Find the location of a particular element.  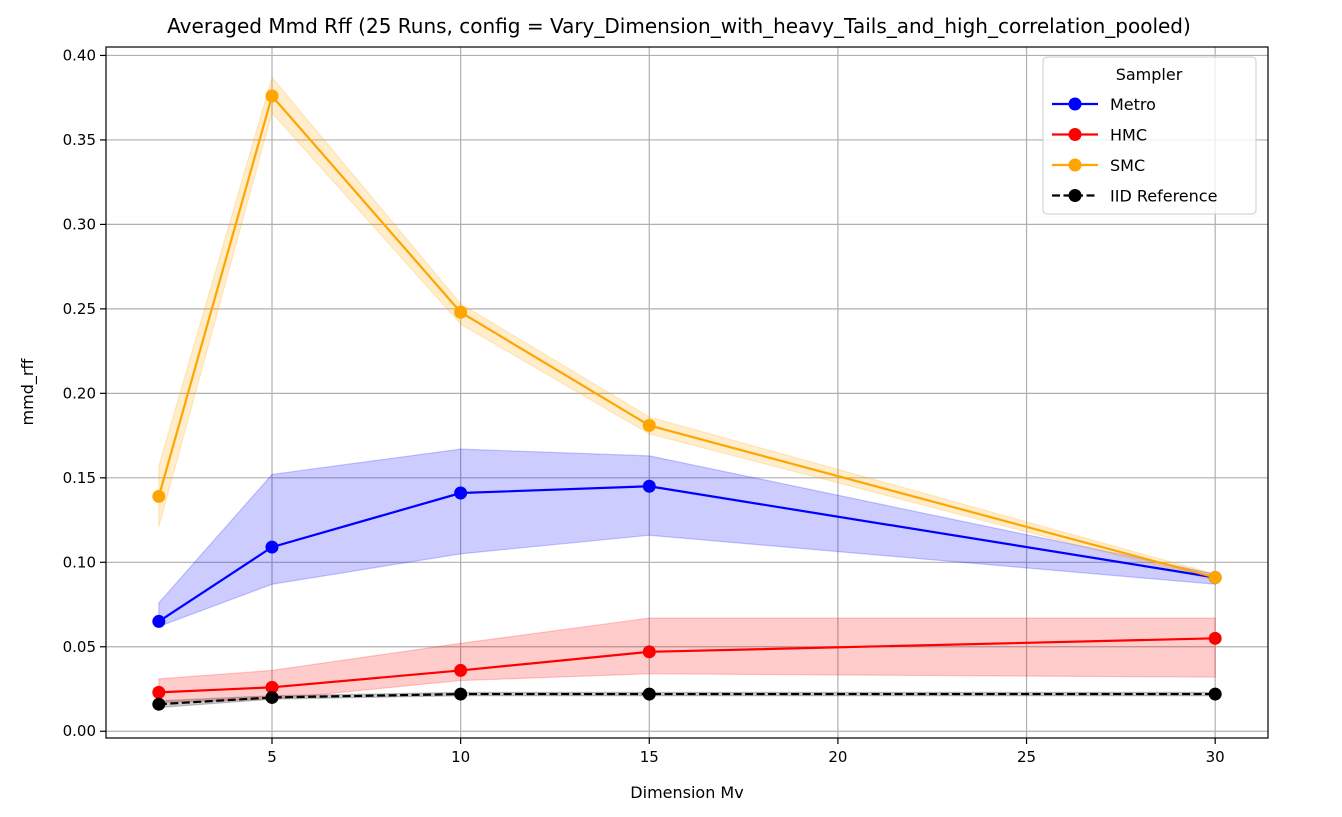

y-tick-label: 0.25 is located at coordinates (79, 309).